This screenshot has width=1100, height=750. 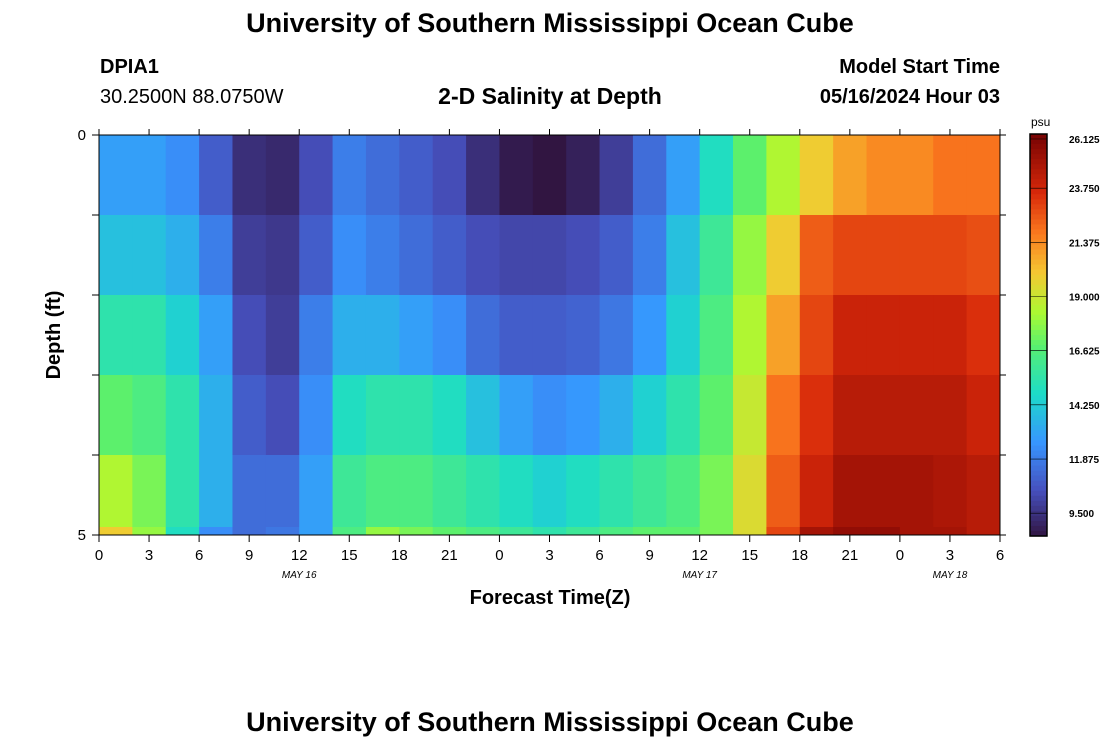 What do you see at coordinates (192, 97) in the screenshot?
I see `station-coordinates: 30.2500N 88.0750W` at bounding box center [192, 97].